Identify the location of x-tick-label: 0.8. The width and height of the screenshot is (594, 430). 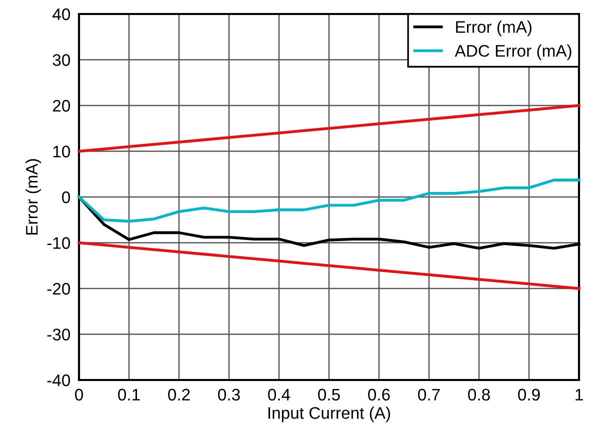
(479, 394).